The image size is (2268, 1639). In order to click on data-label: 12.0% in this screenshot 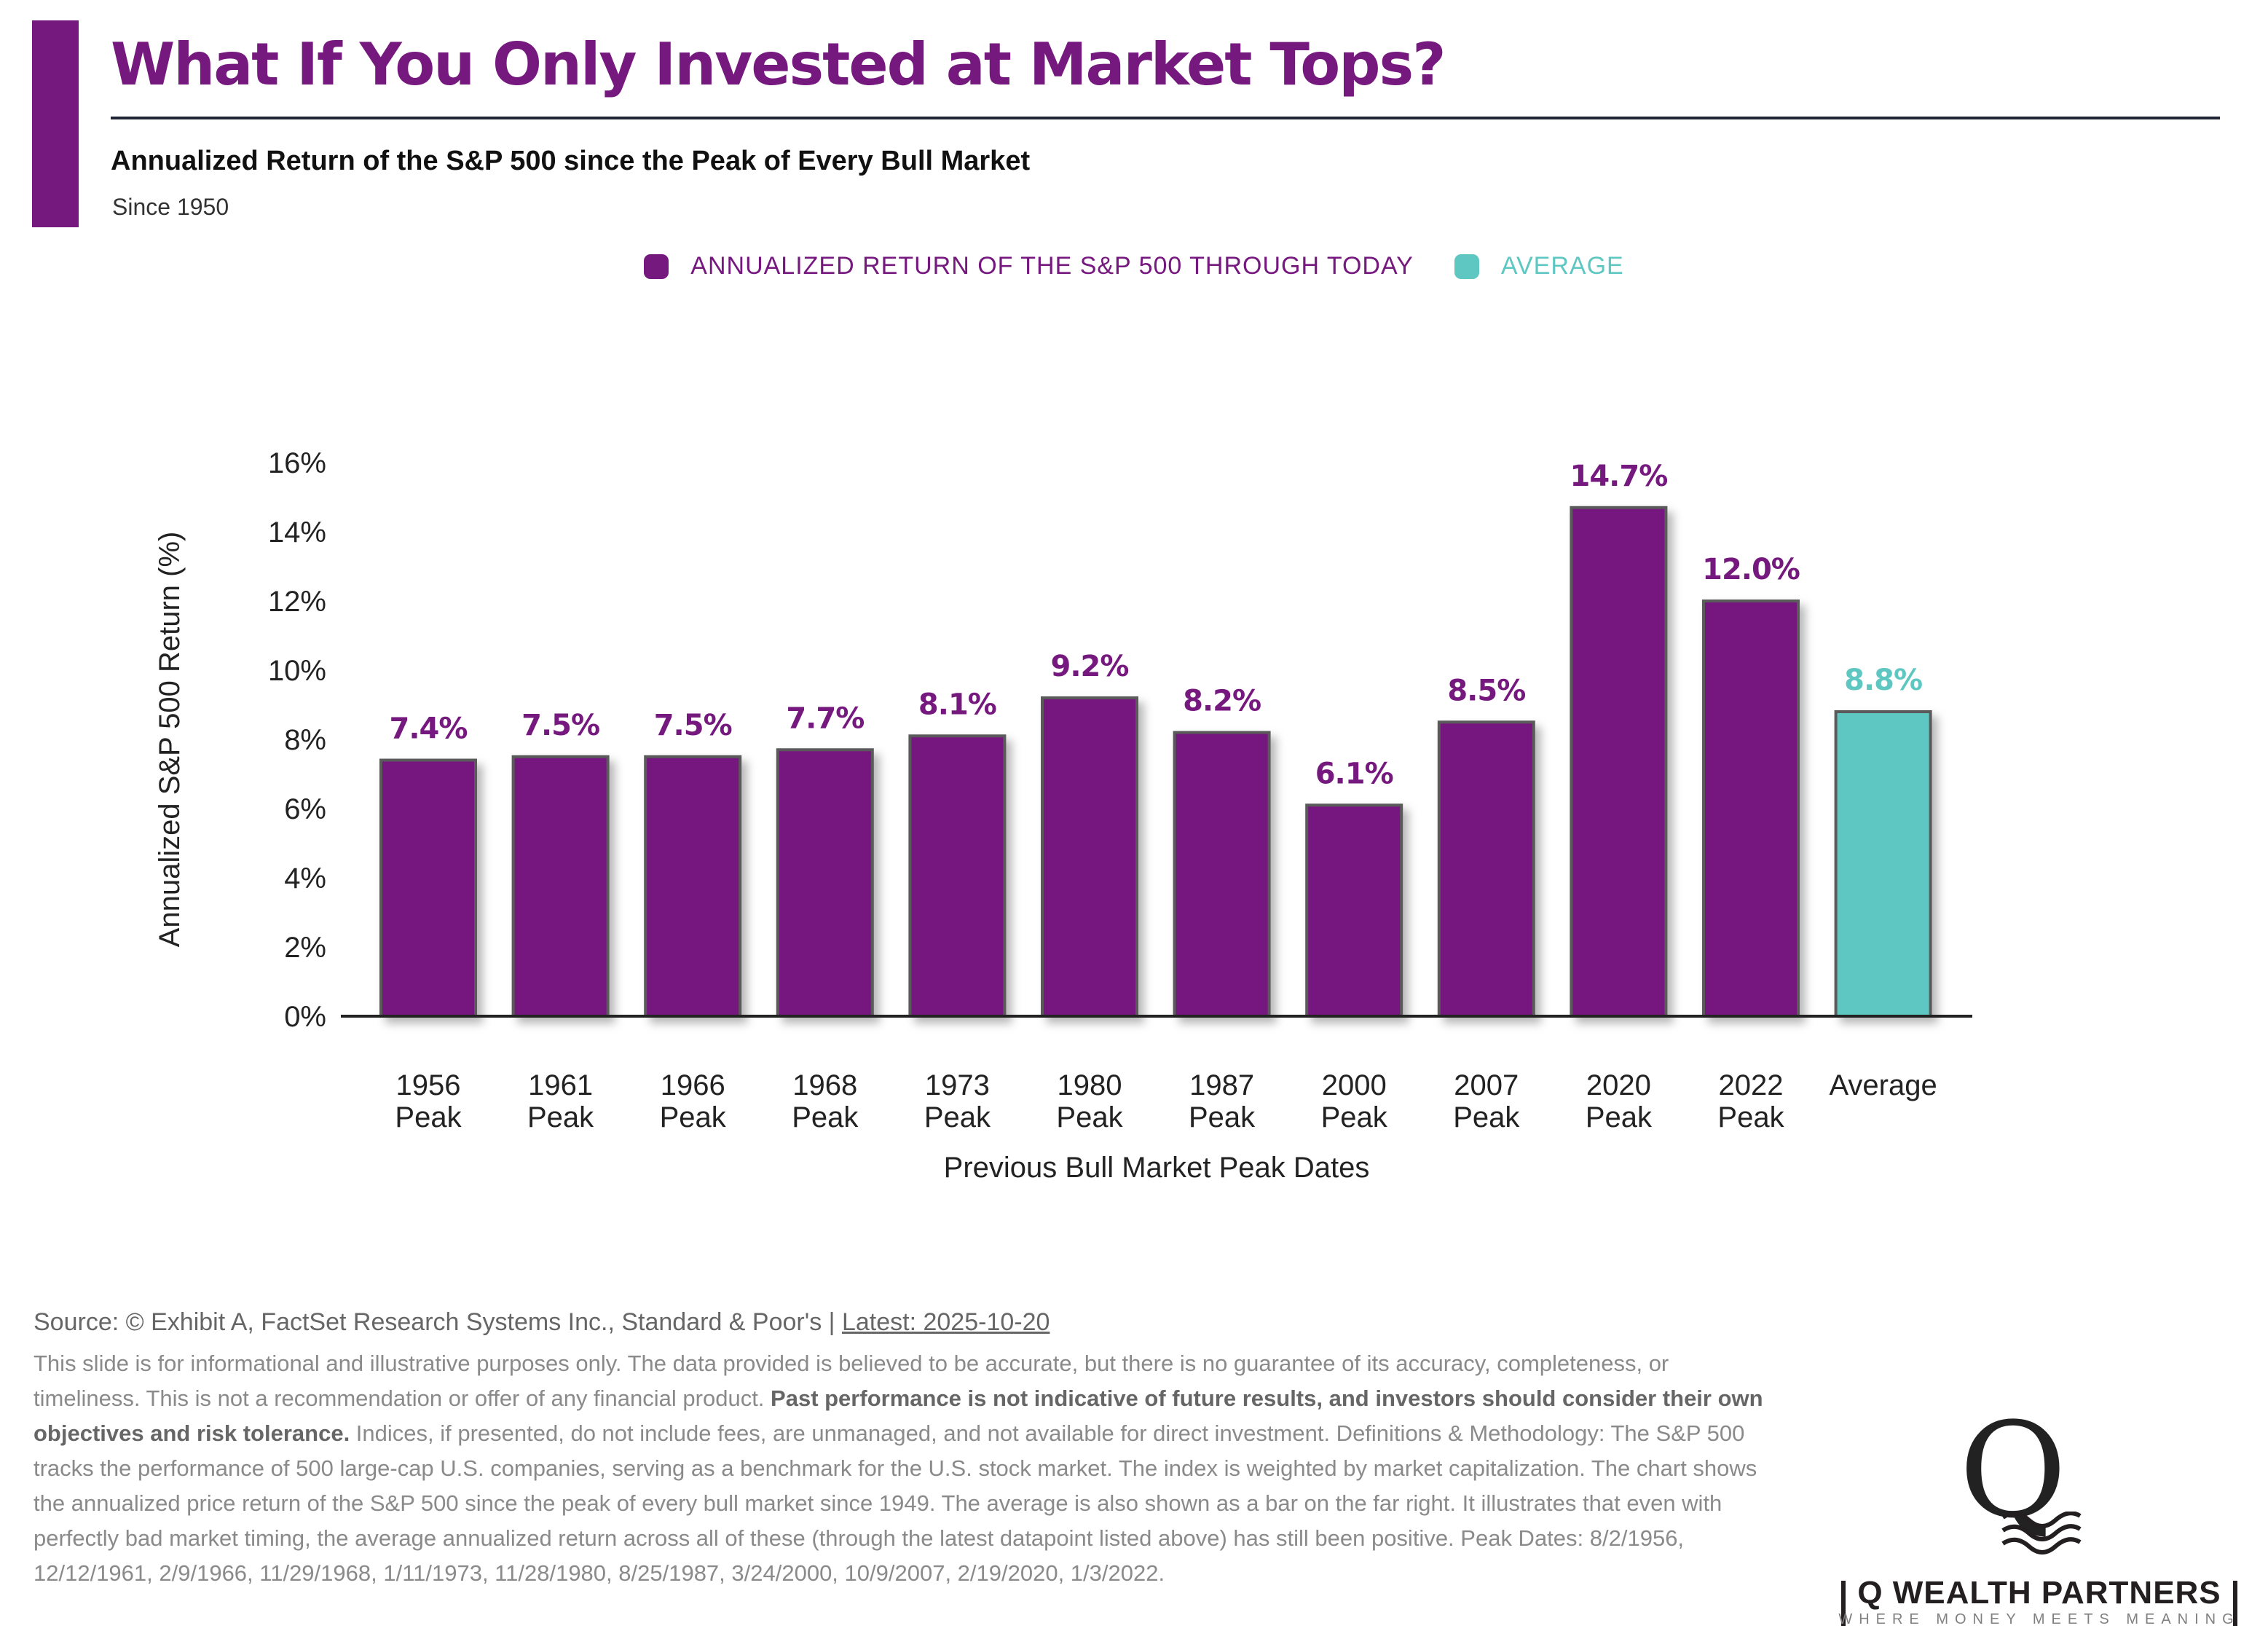, I will do `click(1751, 569)`.